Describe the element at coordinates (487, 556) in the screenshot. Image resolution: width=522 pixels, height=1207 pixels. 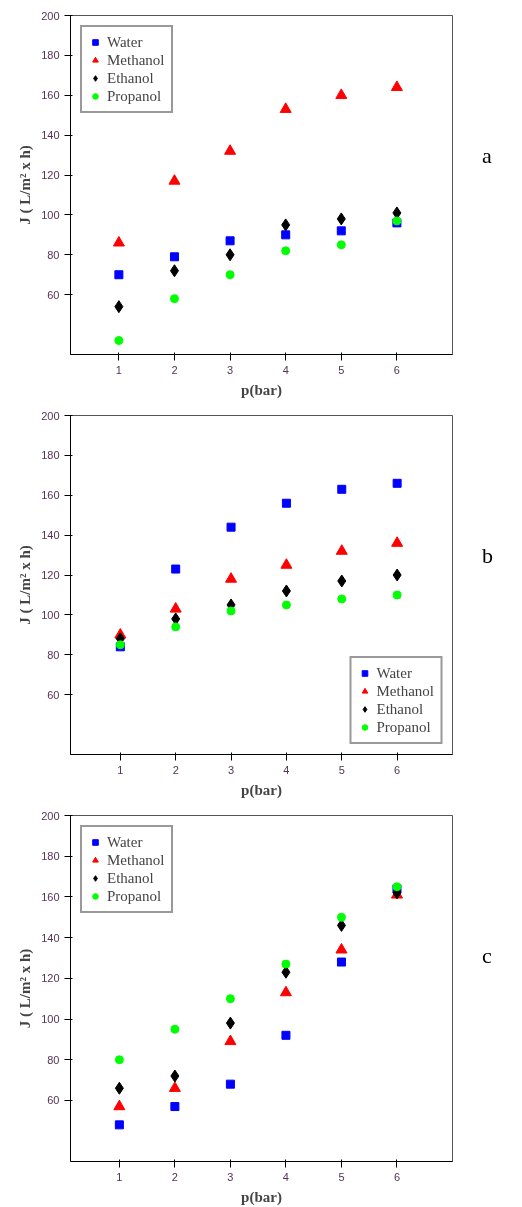
I see `text: b` at that location.